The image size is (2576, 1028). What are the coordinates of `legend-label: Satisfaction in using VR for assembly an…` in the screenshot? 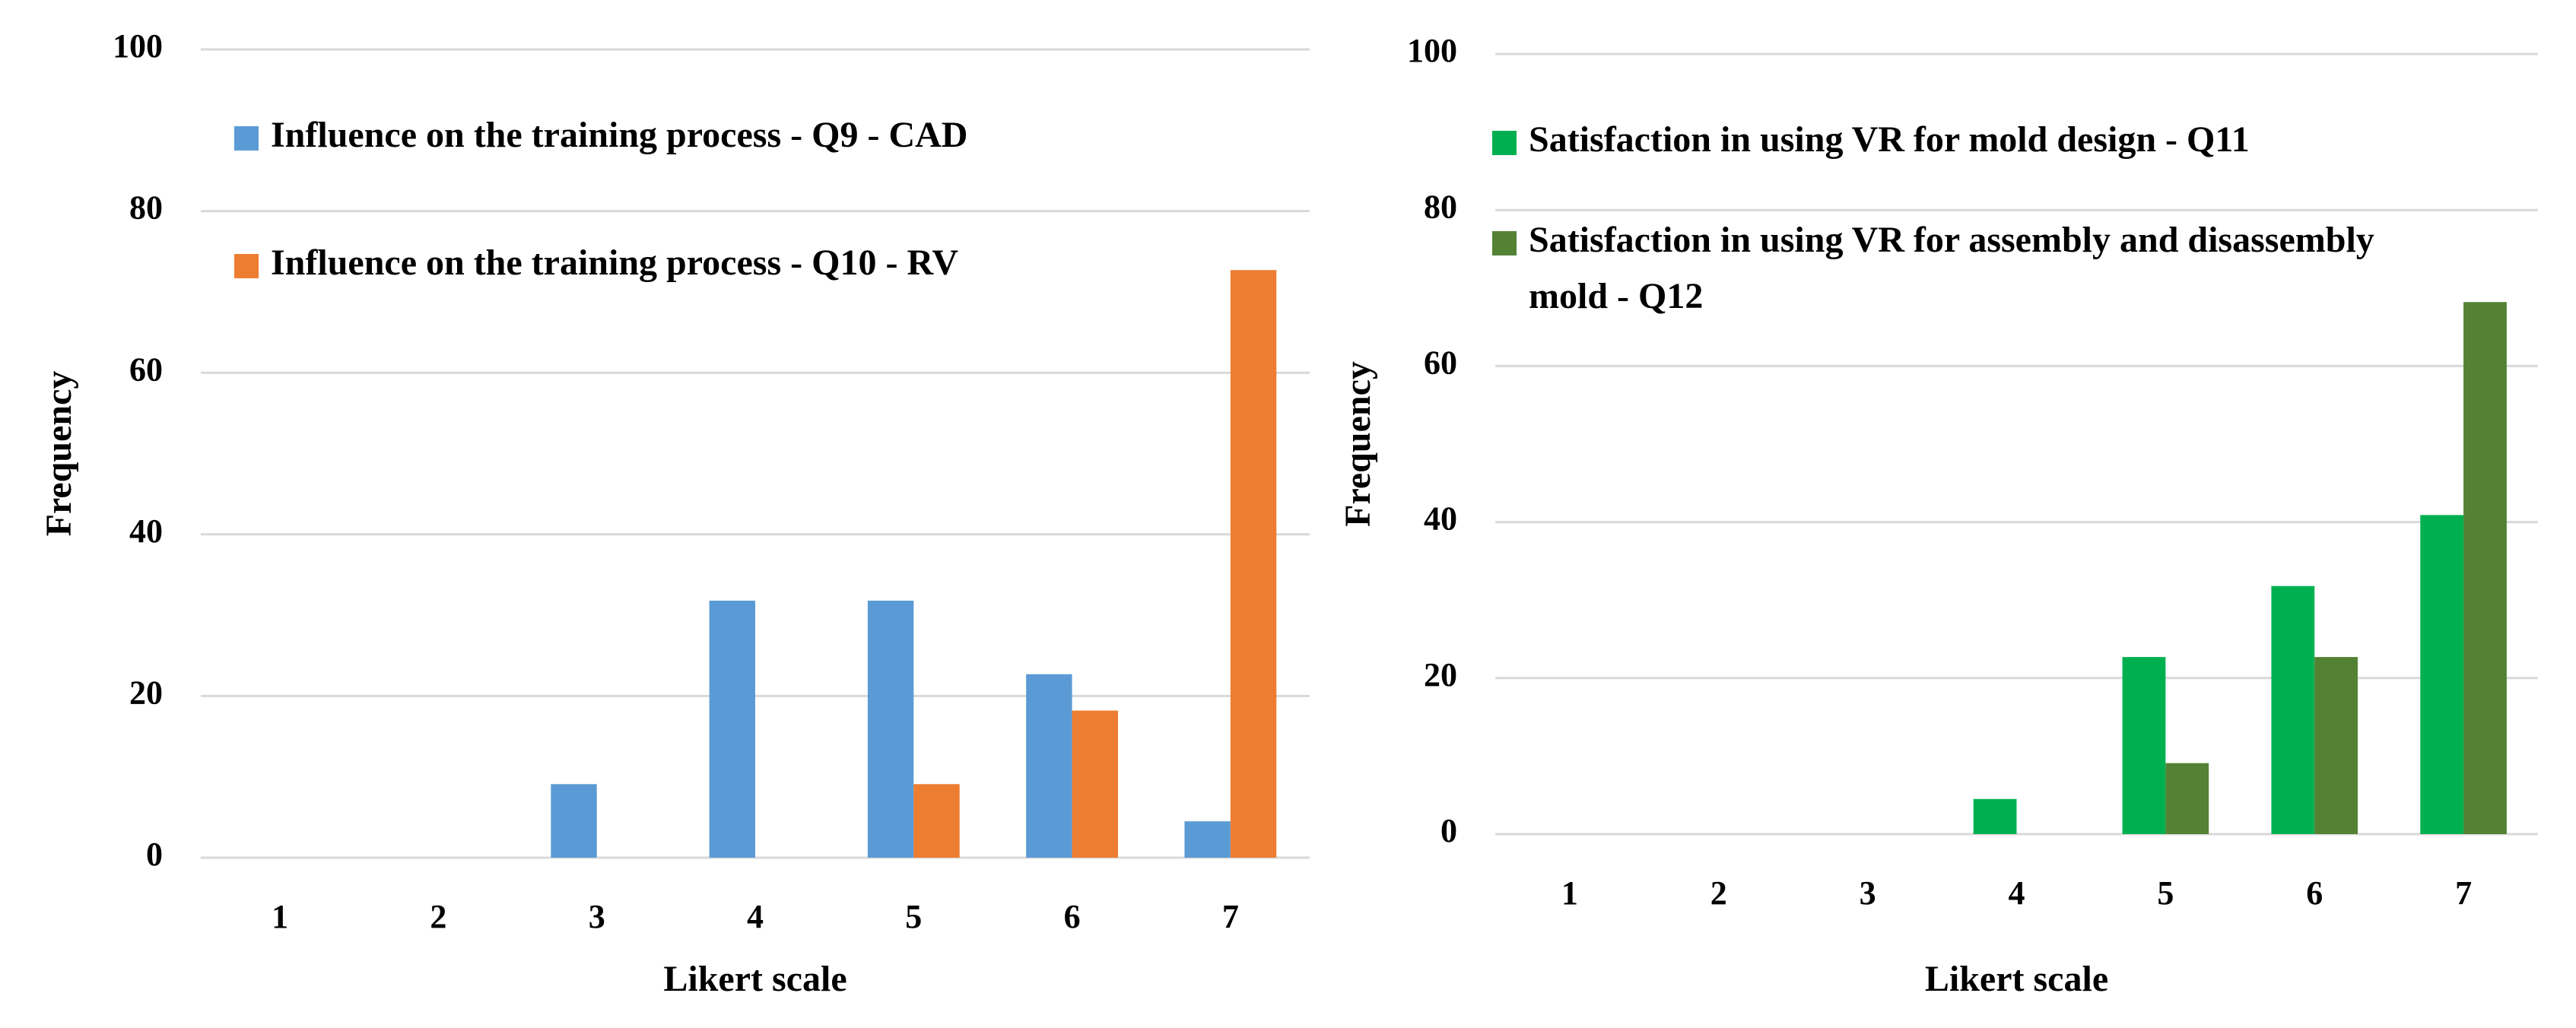 It's located at (1951, 268).